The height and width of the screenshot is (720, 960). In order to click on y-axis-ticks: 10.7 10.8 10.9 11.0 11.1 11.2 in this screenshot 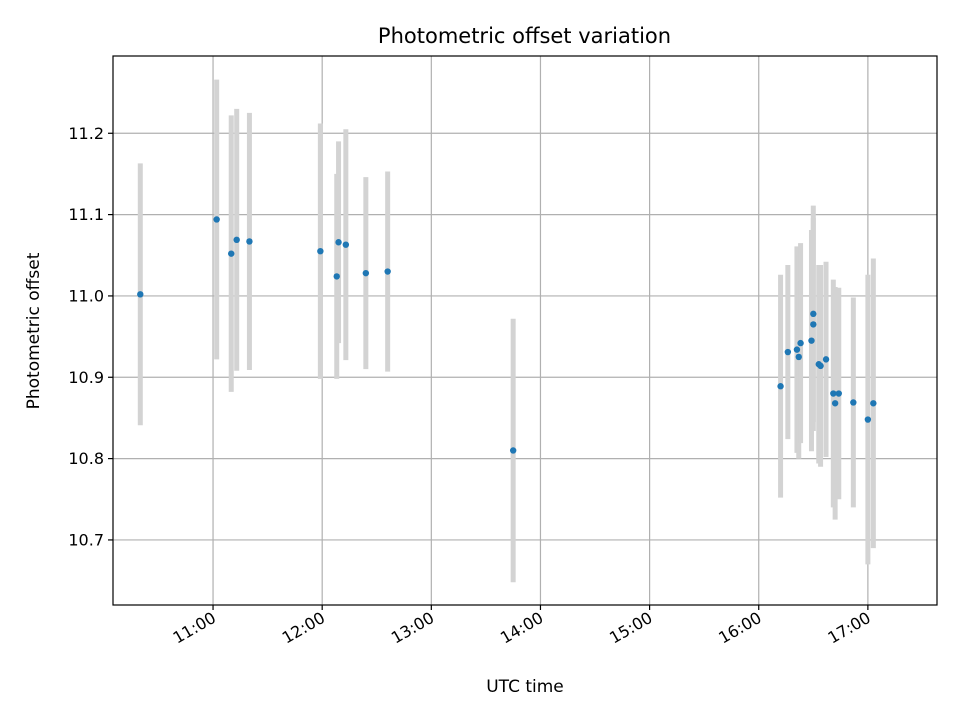, I will do `click(90, 336)`.